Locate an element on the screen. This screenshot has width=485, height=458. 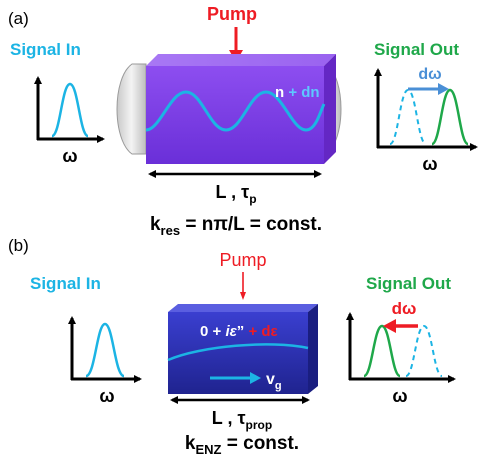
panel-a-signal-in-label: Signal In is located at coordinates (45, 49).